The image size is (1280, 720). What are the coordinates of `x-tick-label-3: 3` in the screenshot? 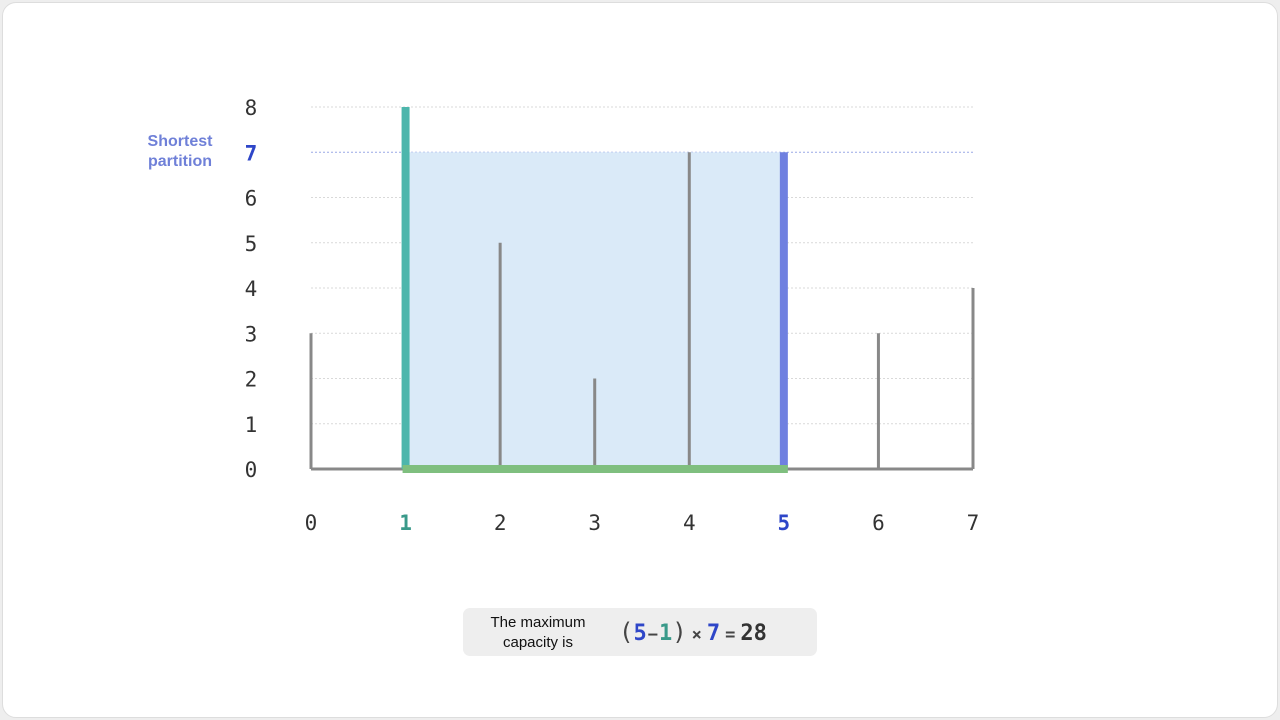 It's located at (594, 523).